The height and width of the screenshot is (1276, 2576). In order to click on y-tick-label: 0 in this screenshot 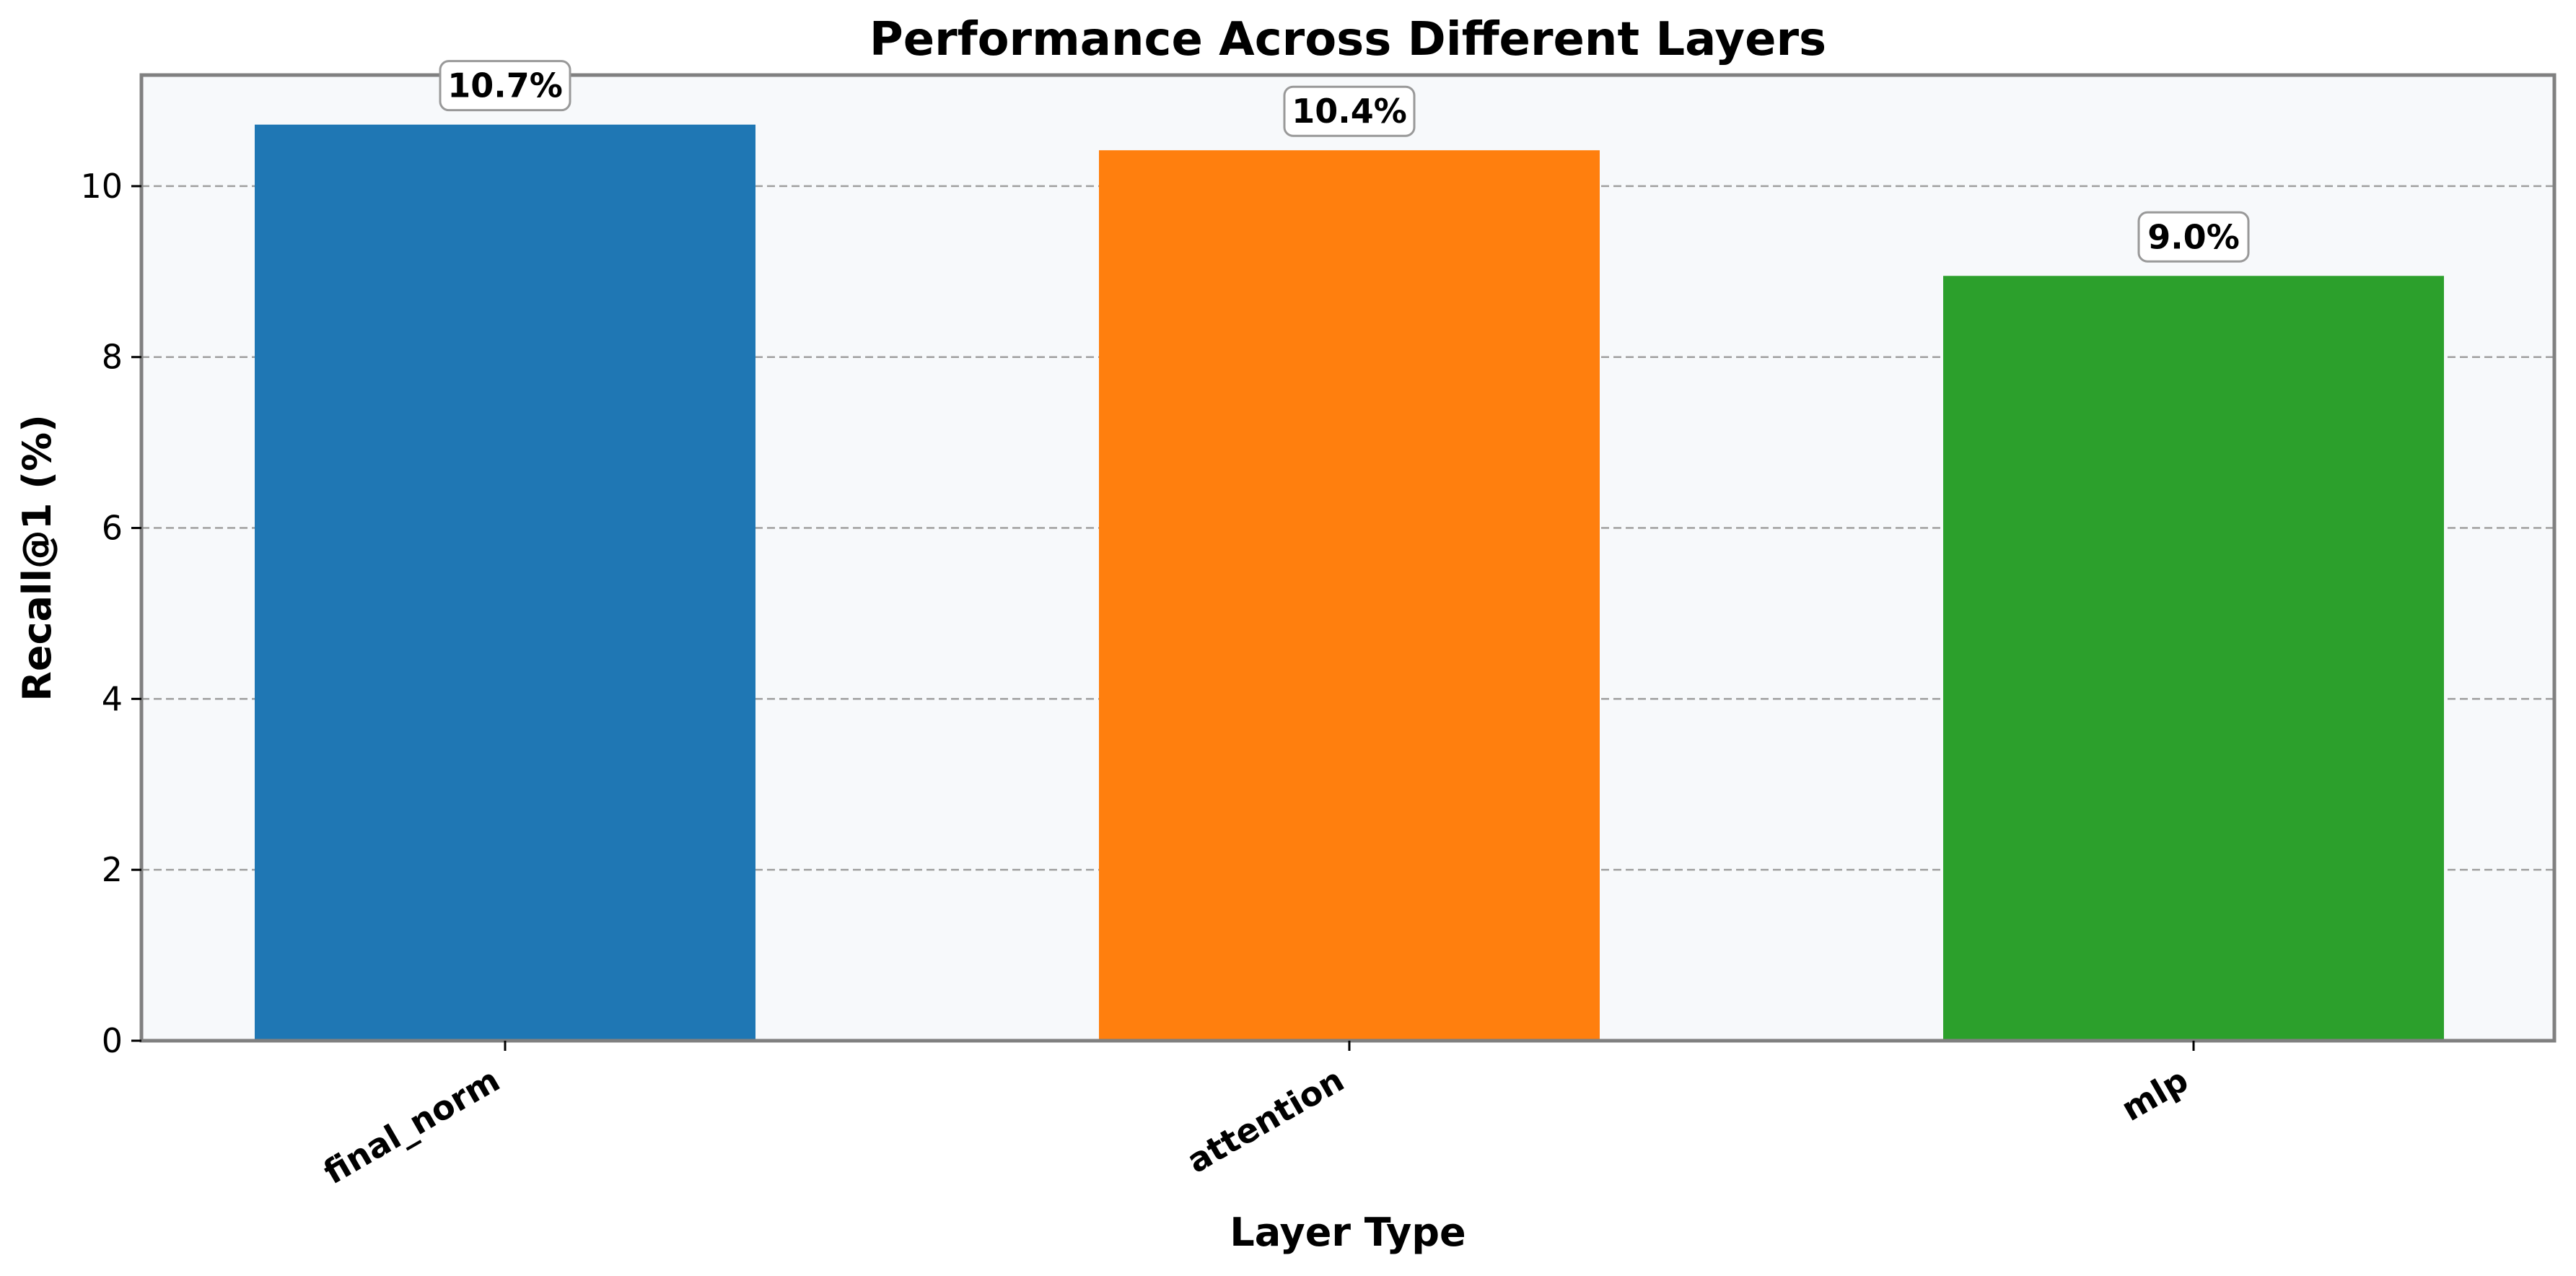, I will do `click(112, 1040)`.